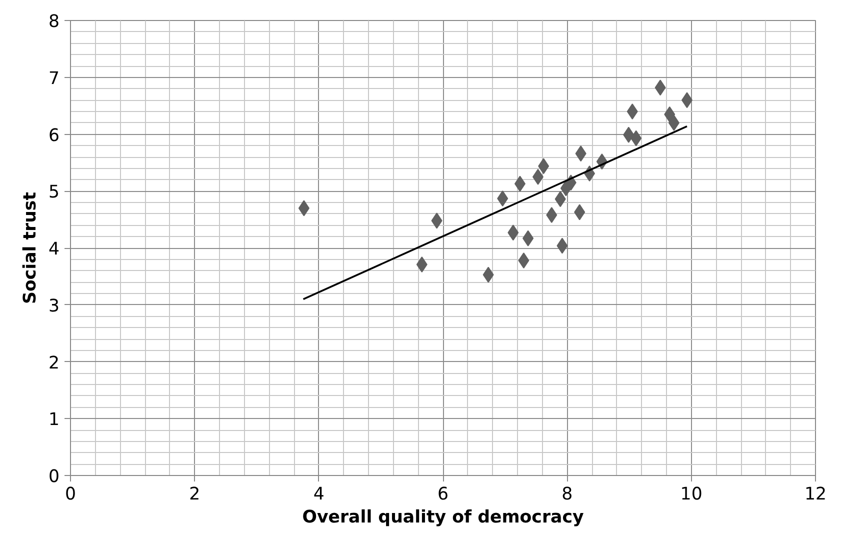  I want to click on x-tick-label: 6, so click(443, 494).